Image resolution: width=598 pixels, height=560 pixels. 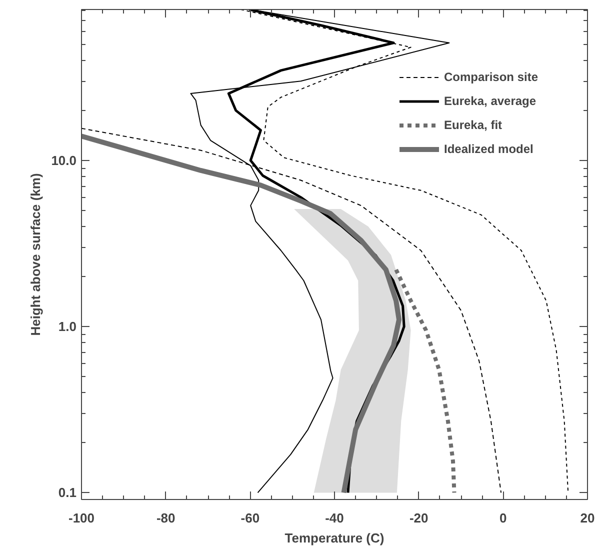 What do you see at coordinates (334, 538) in the screenshot?
I see `x-axis-title: Temperature (C)` at bounding box center [334, 538].